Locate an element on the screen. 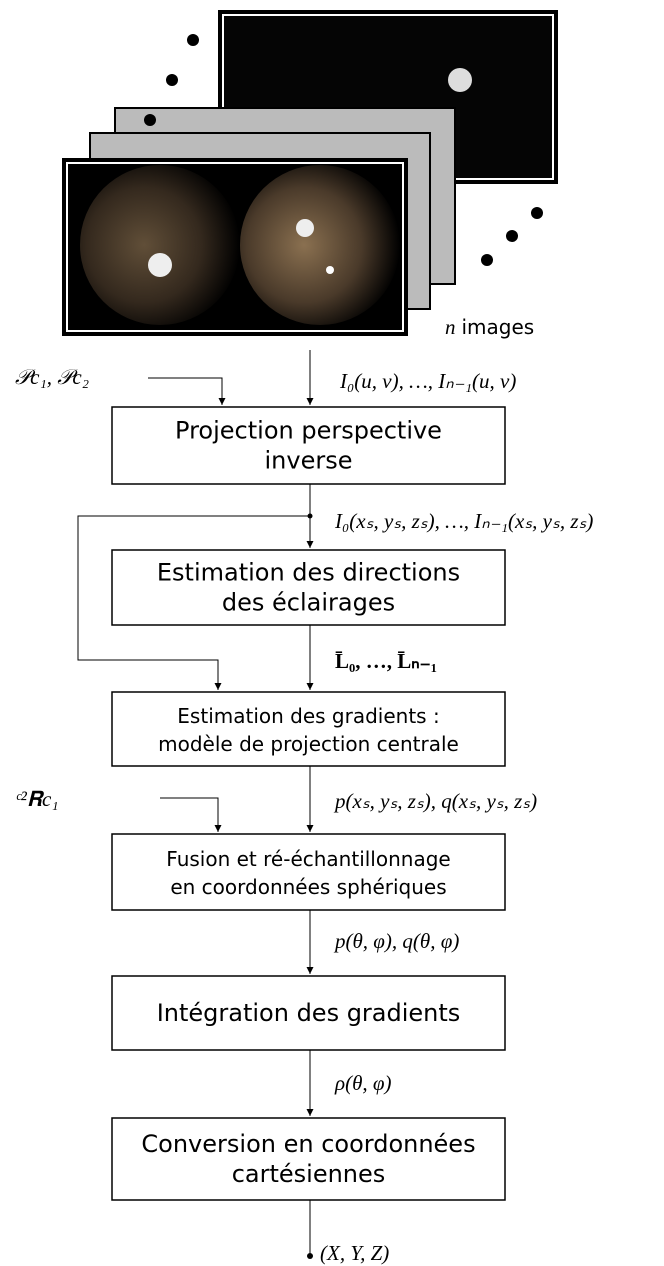  edge-label: ρ(θ, φ) is located at coordinates (363, 1083).